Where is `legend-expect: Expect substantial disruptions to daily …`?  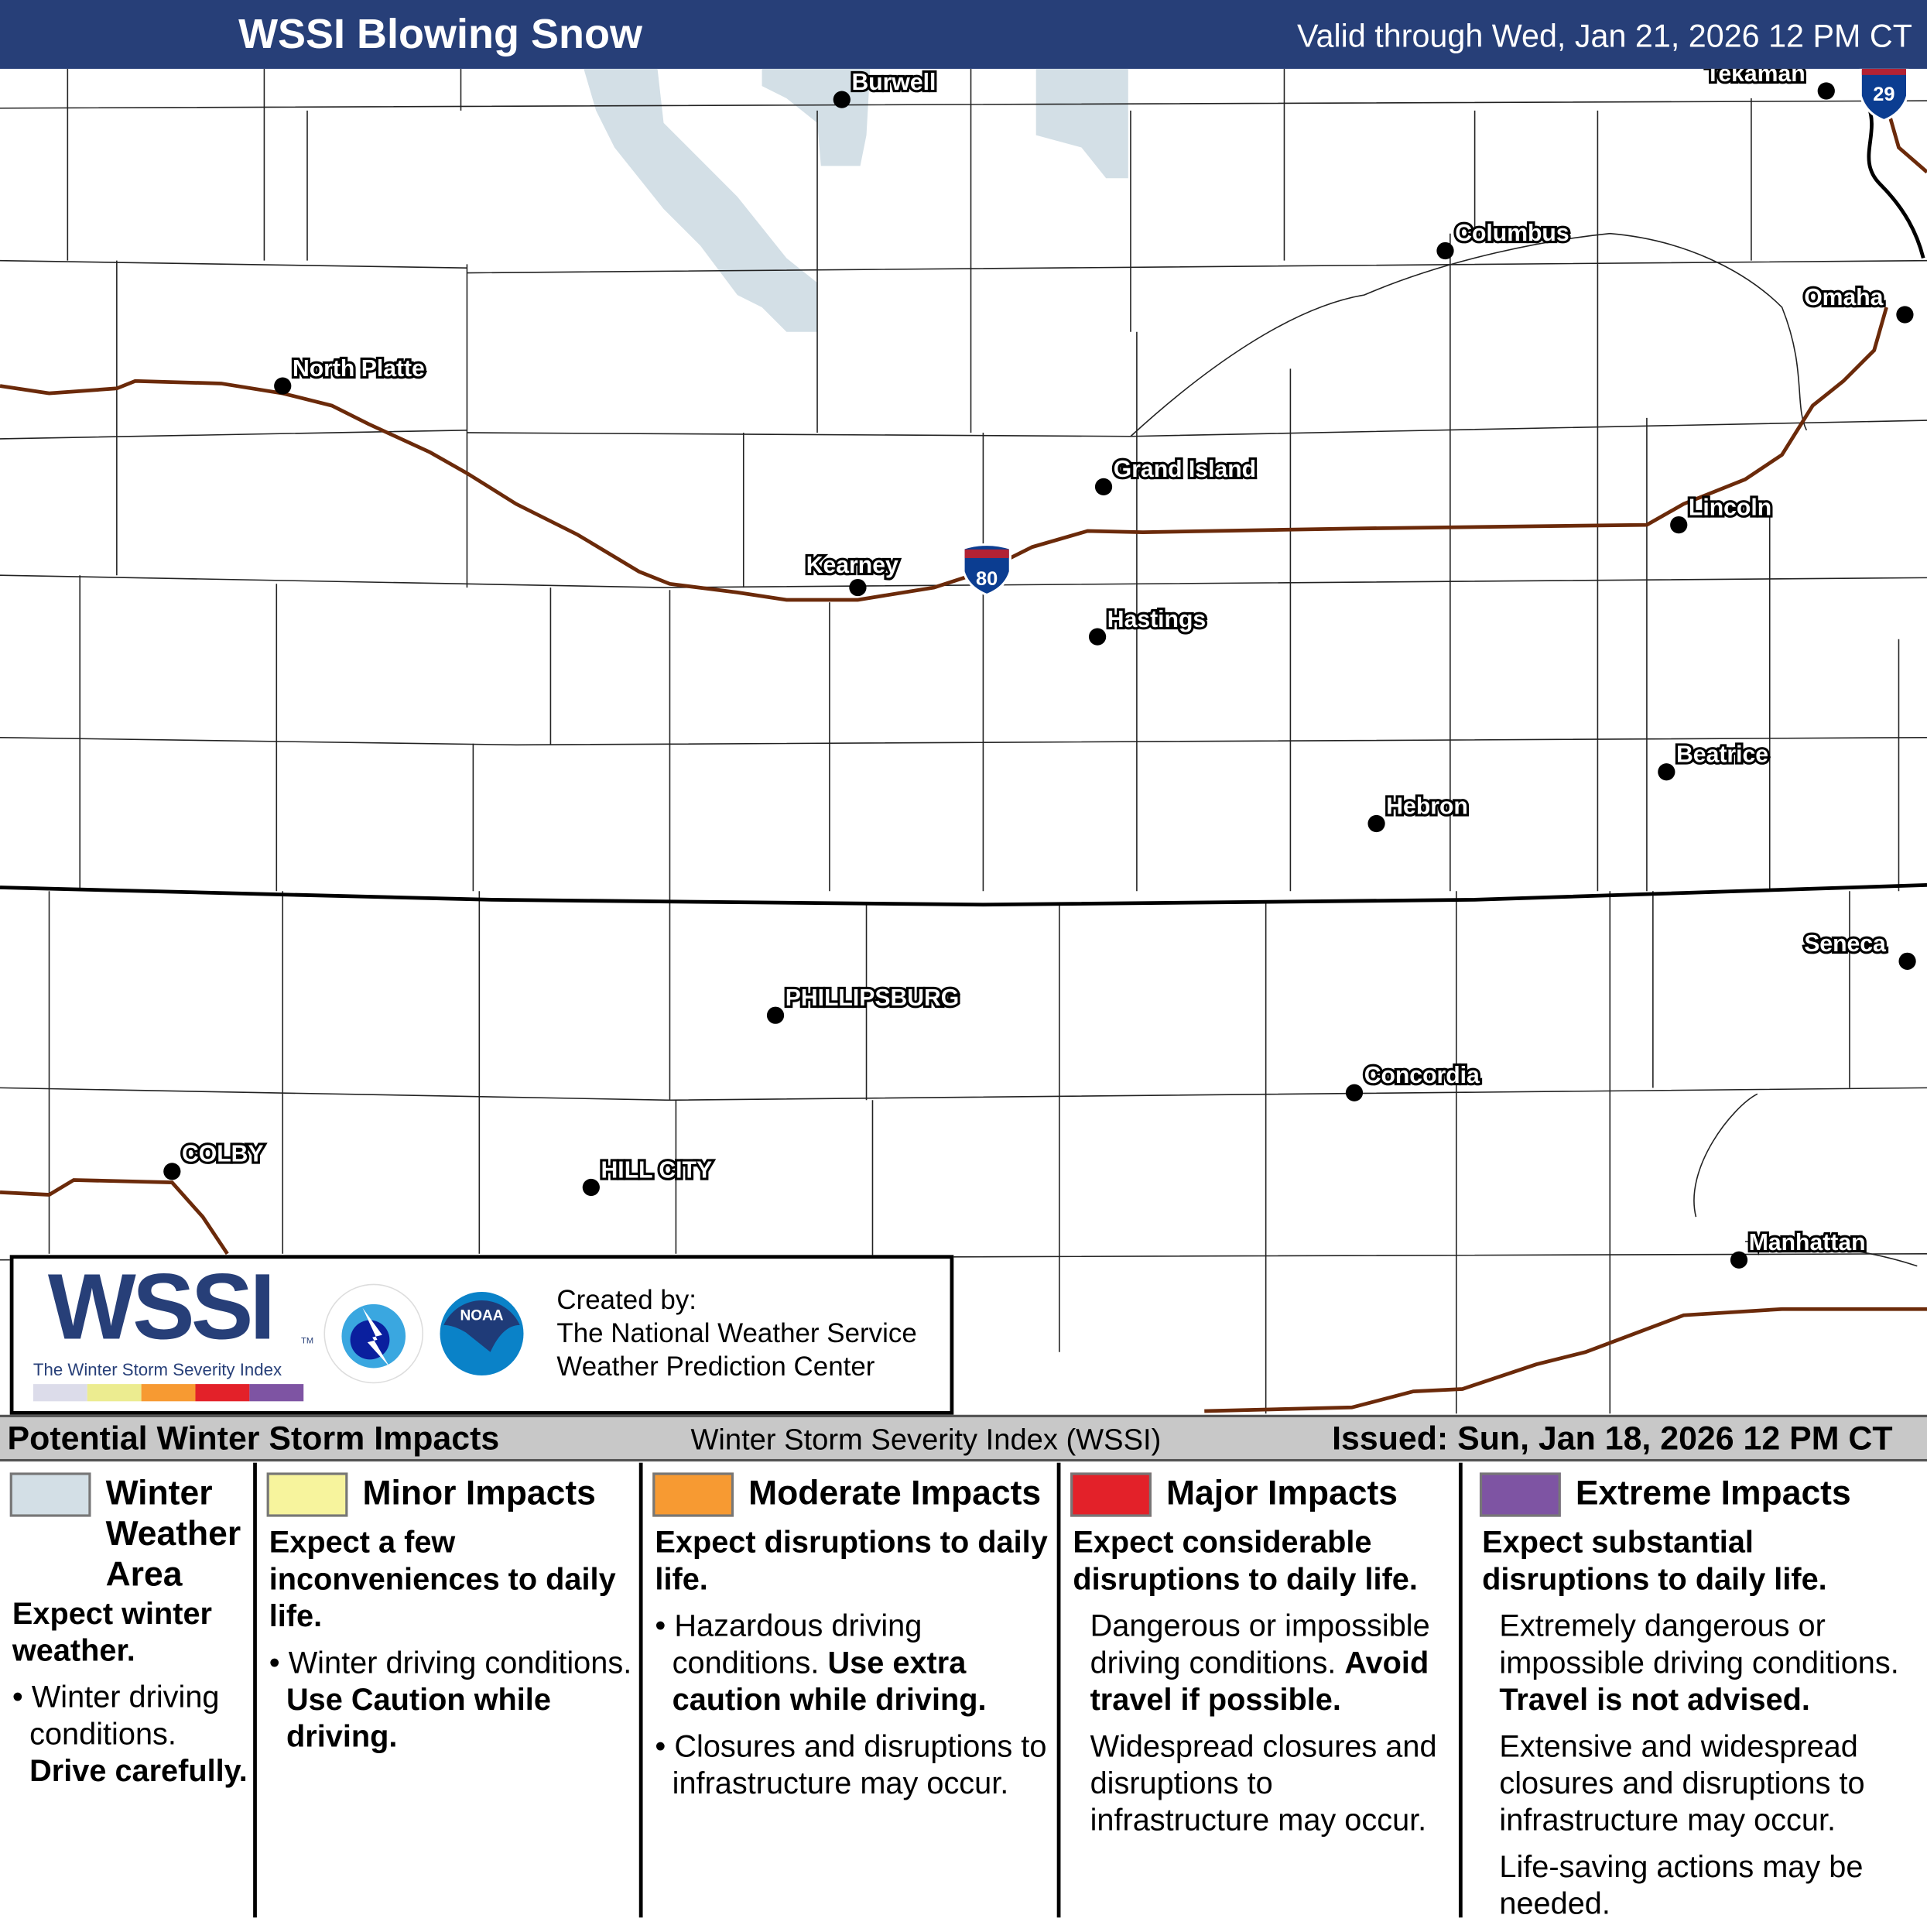
legend-expect: Expect substantial disruptions to daily … is located at coordinates (1655, 1561).